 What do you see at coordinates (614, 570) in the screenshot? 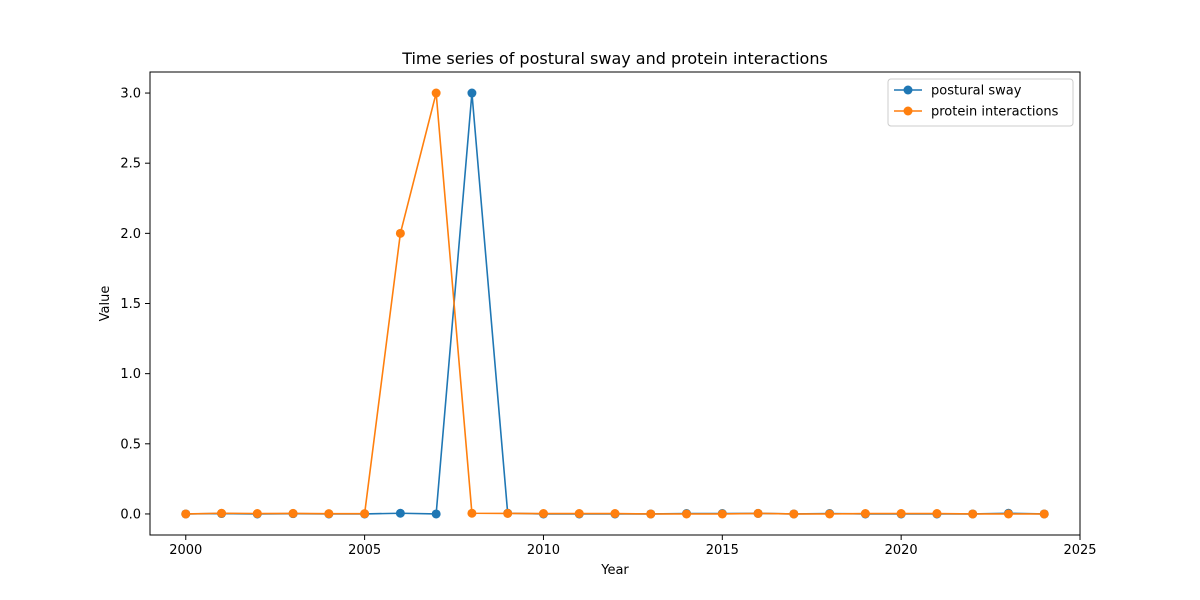
I see `x-axis-title: Year` at bounding box center [614, 570].